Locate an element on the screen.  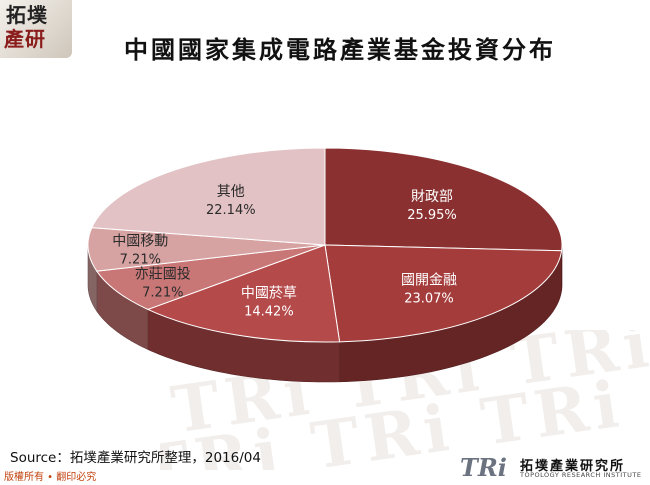
slice-label-2: 中國菸草 is located at coordinates (269, 294).